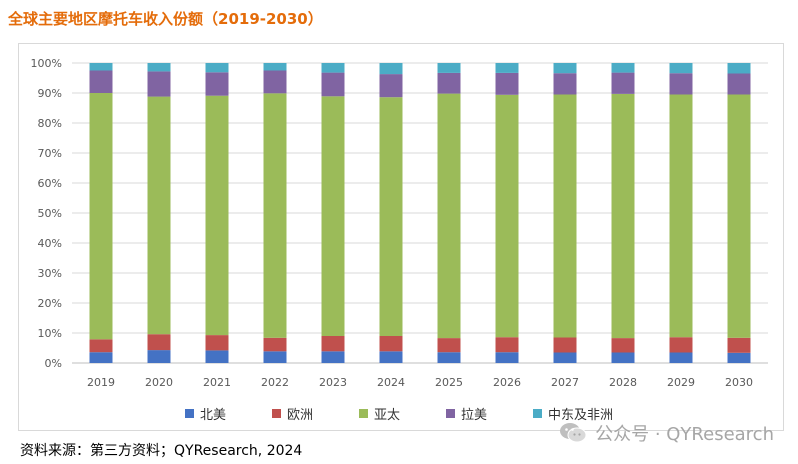  I want to click on y-tick-label: 0%, so click(53, 363).